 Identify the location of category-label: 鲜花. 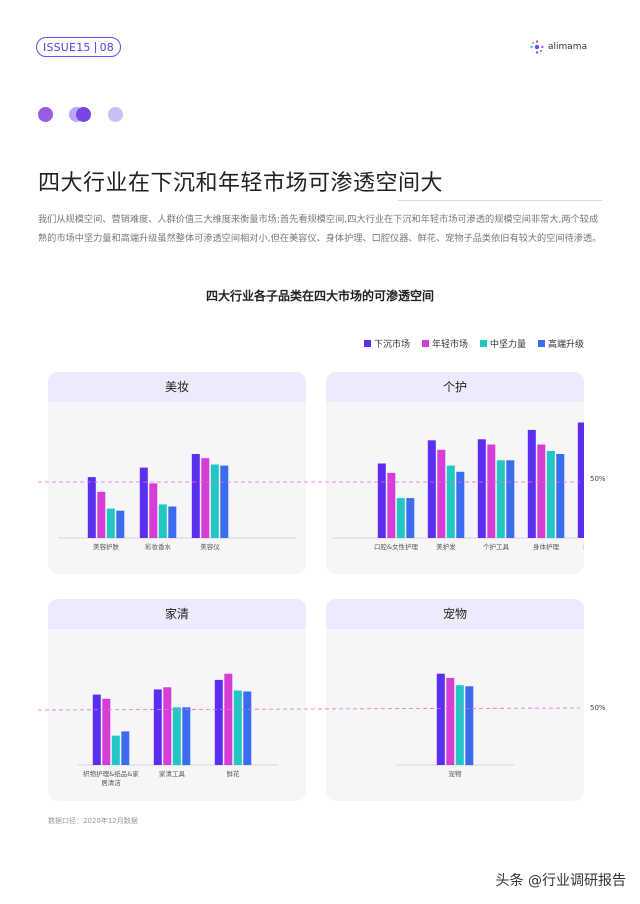
(234, 773).